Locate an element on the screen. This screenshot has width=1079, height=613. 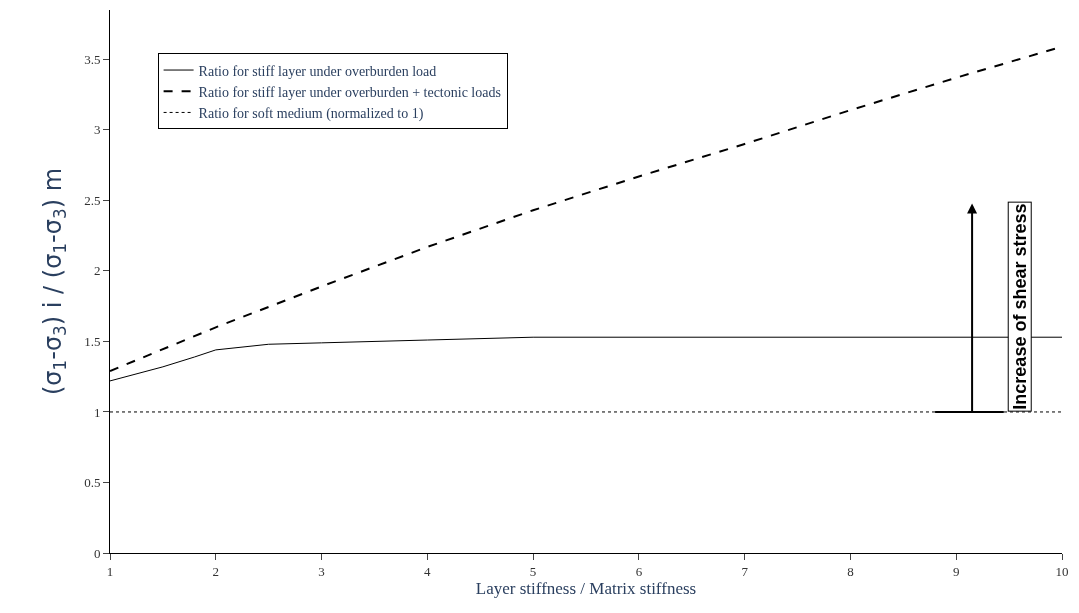
x-tick-label: 8 is located at coordinates (850, 571).